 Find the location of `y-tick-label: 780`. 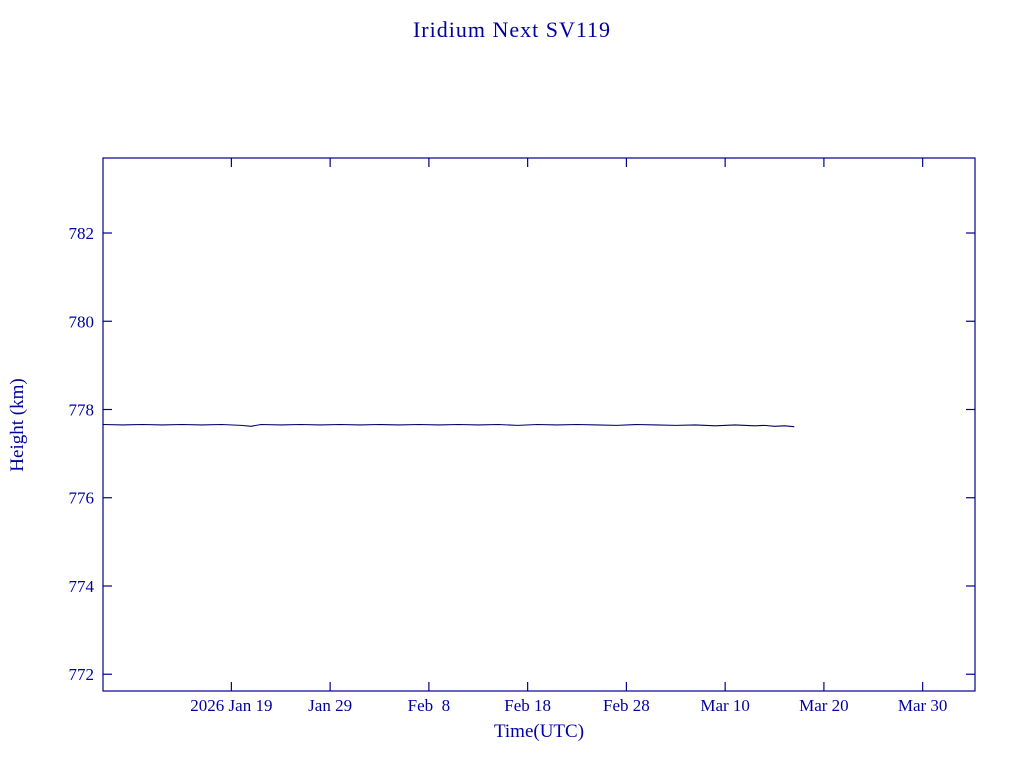

y-tick-label: 780 is located at coordinates (82, 321).